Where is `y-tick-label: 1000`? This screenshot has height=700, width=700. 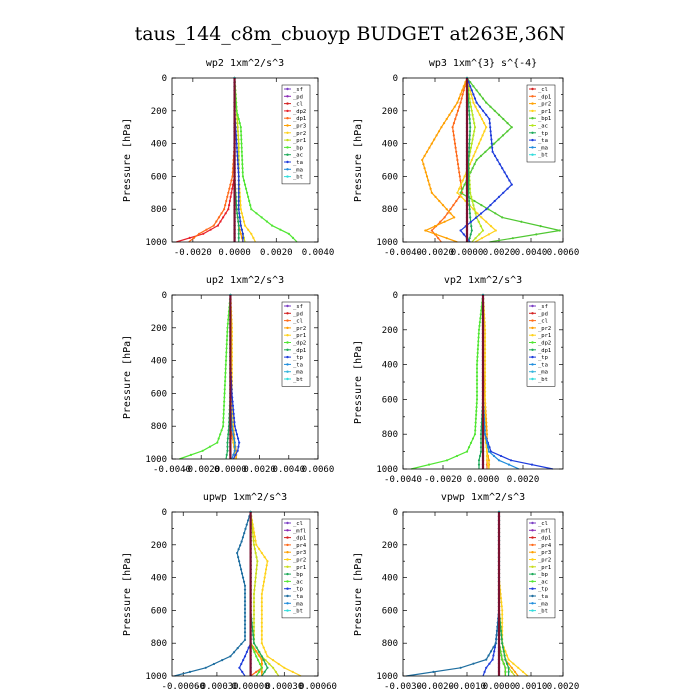
y-tick-label: 1000 is located at coordinates (156, 460).